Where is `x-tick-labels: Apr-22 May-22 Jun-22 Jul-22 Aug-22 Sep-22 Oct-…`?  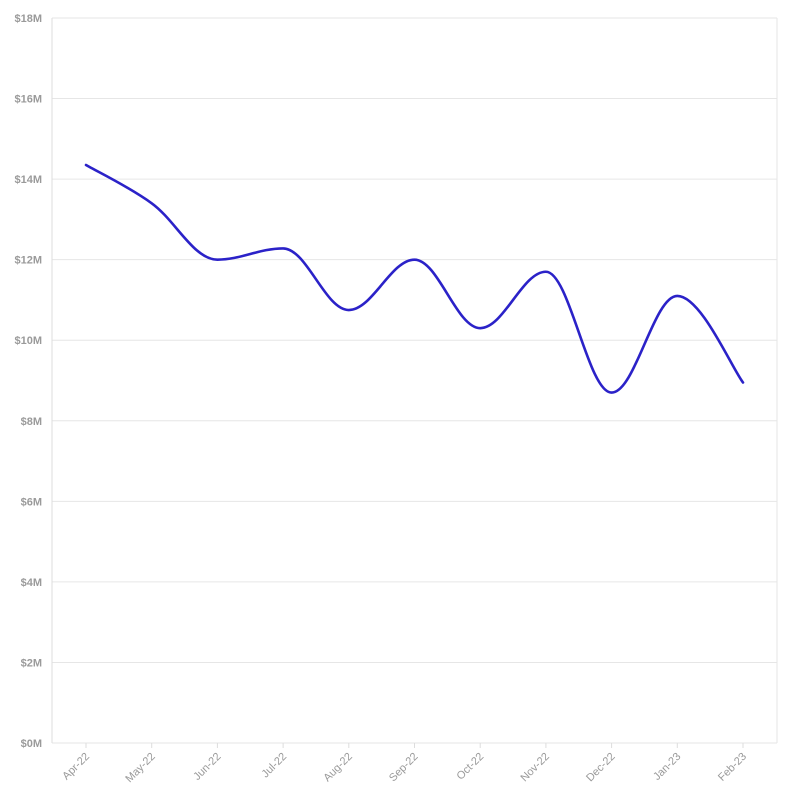 x-tick-labels: Apr-22 May-22 Jun-22 Jul-22 Aug-22 Sep-22 Oct-… is located at coordinates (404, 768).